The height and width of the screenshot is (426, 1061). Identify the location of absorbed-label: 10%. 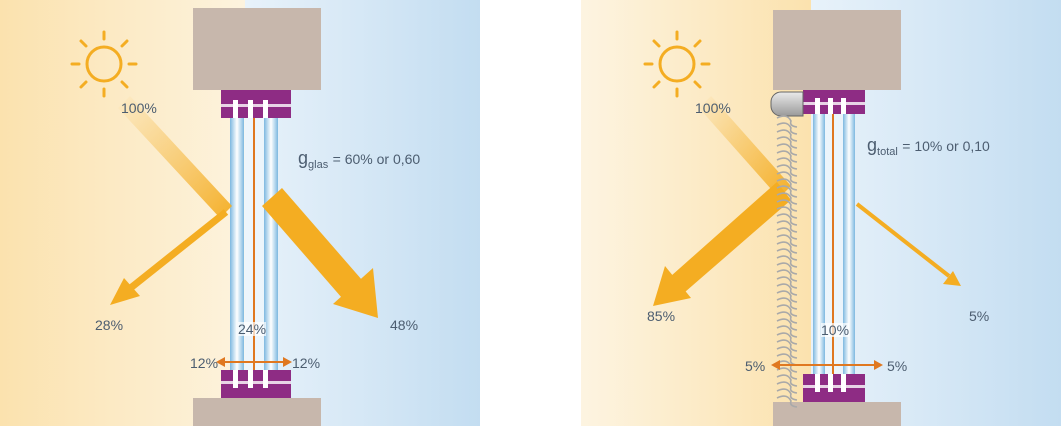
(835, 330).